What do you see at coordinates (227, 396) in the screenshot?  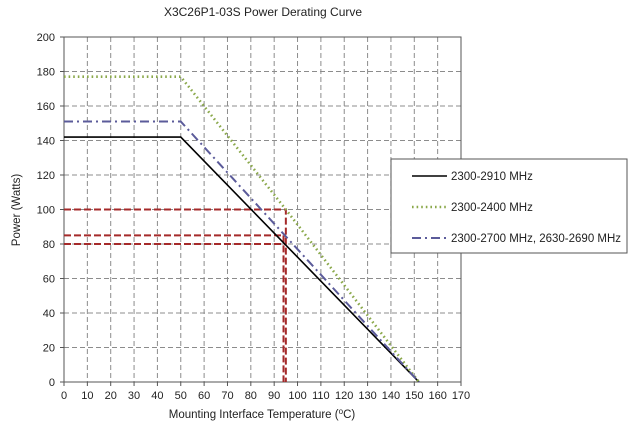 I see `x-tick-label: 70` at bounding box center [227, 396].